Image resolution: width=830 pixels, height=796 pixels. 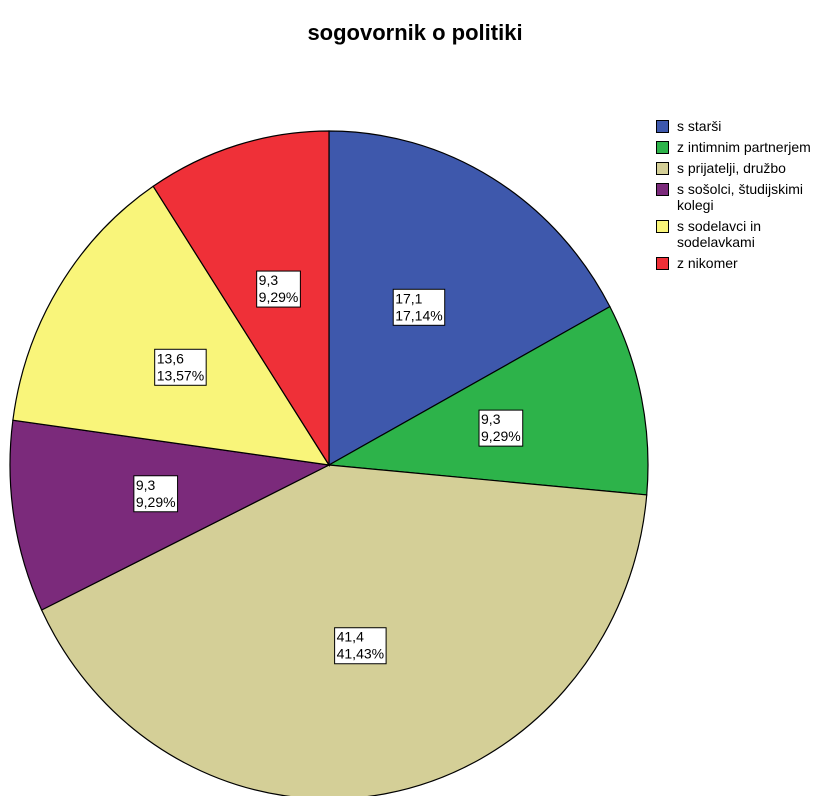 What do you see at coordinates (360, 654) in the screenshot?
I see `percent-label: 41,43%` at bounding box center [360, 654].